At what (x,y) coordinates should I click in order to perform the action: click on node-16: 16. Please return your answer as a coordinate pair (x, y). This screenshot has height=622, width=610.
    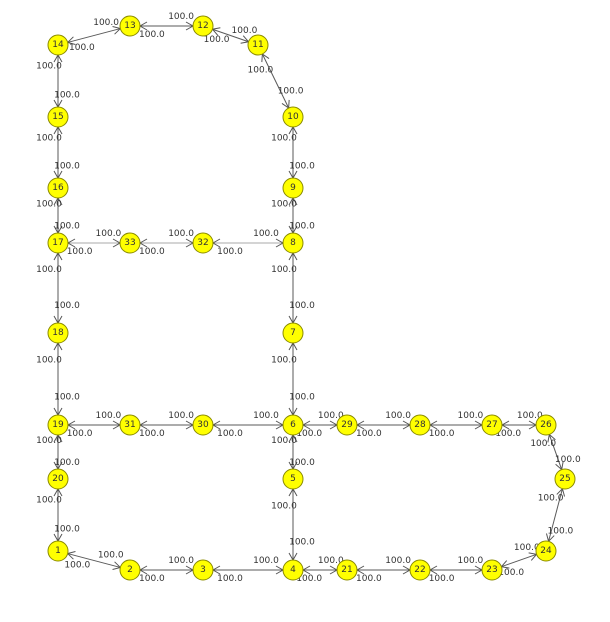
    Looking at the image, I should click on (58, 188).